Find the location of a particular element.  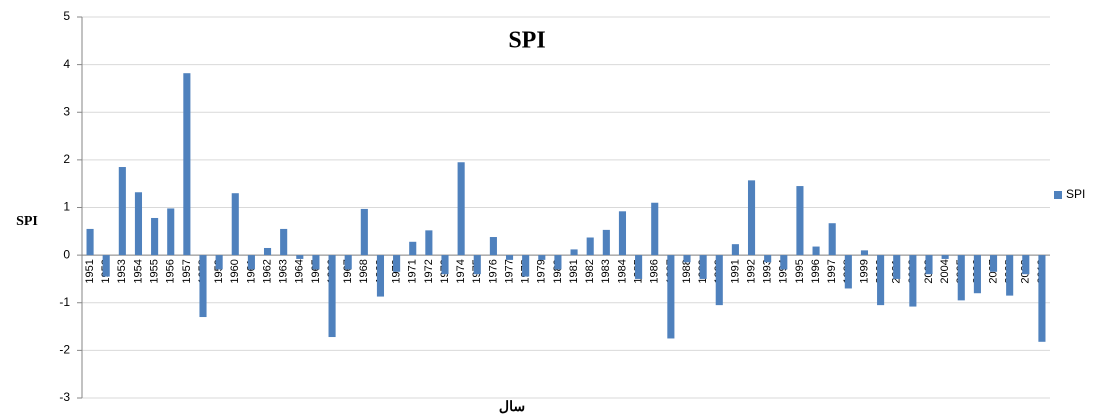

x-tick-label: 1976 is located at coordinates (493, 271).